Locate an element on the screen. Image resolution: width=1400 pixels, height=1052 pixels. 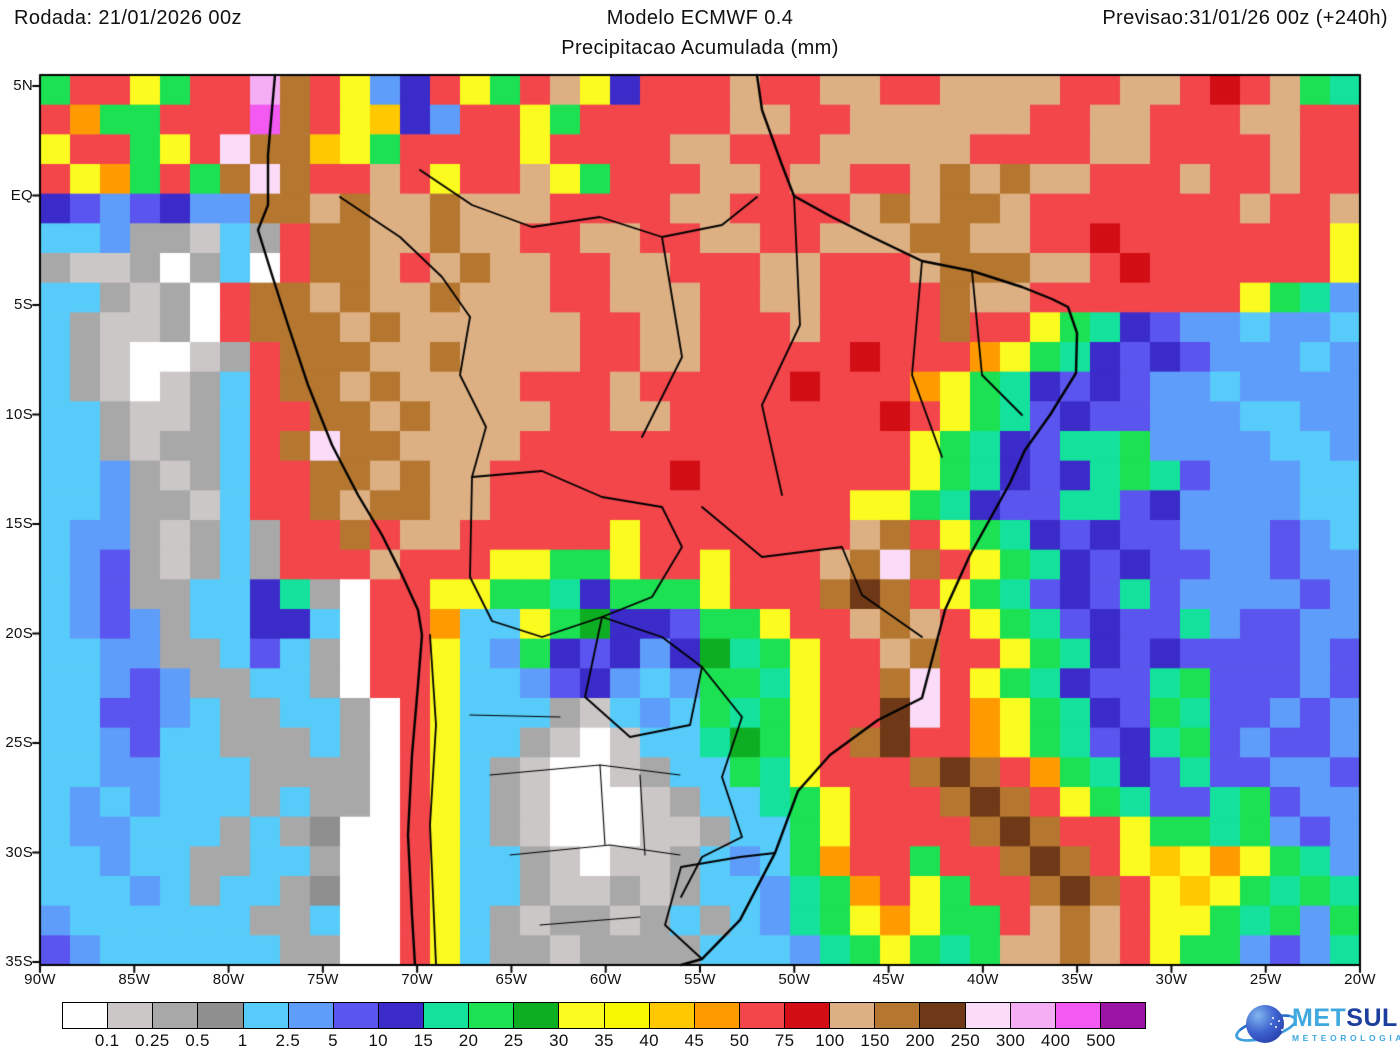
colorbar-label: 300 is located at coordinates (1010, 1040).